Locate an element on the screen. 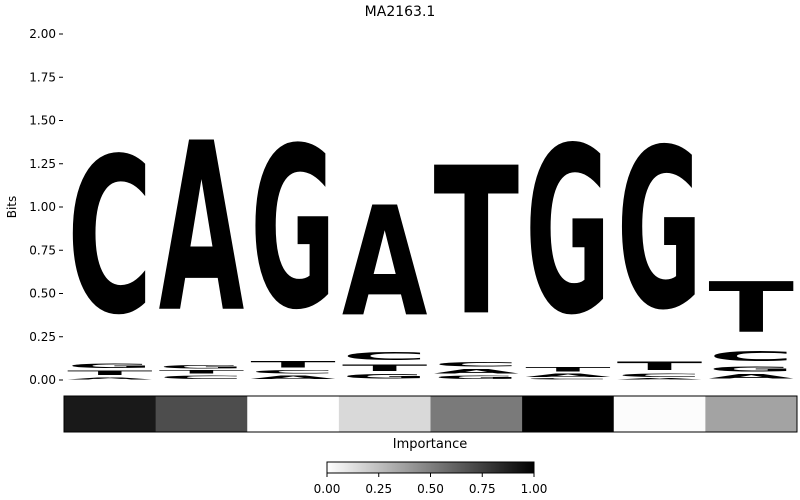 This screenshot has height=500, width=800. colorbar-tick-label: 0.75 is located at coordinates (482, 489).